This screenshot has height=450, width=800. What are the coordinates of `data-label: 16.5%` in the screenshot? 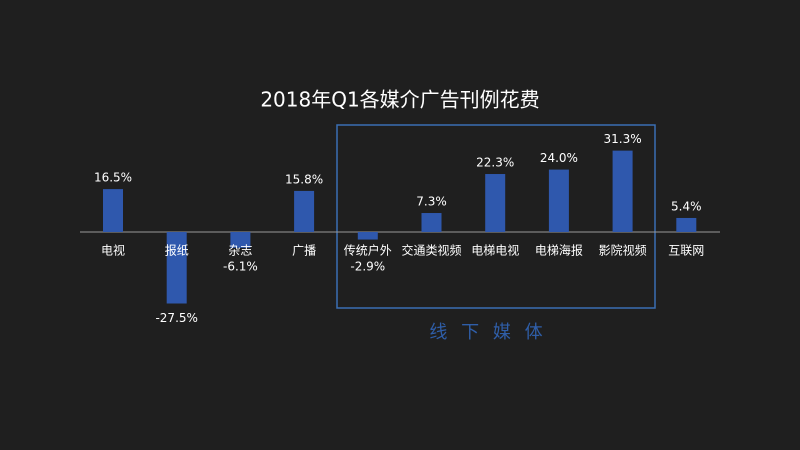 It's located at (113, 178).